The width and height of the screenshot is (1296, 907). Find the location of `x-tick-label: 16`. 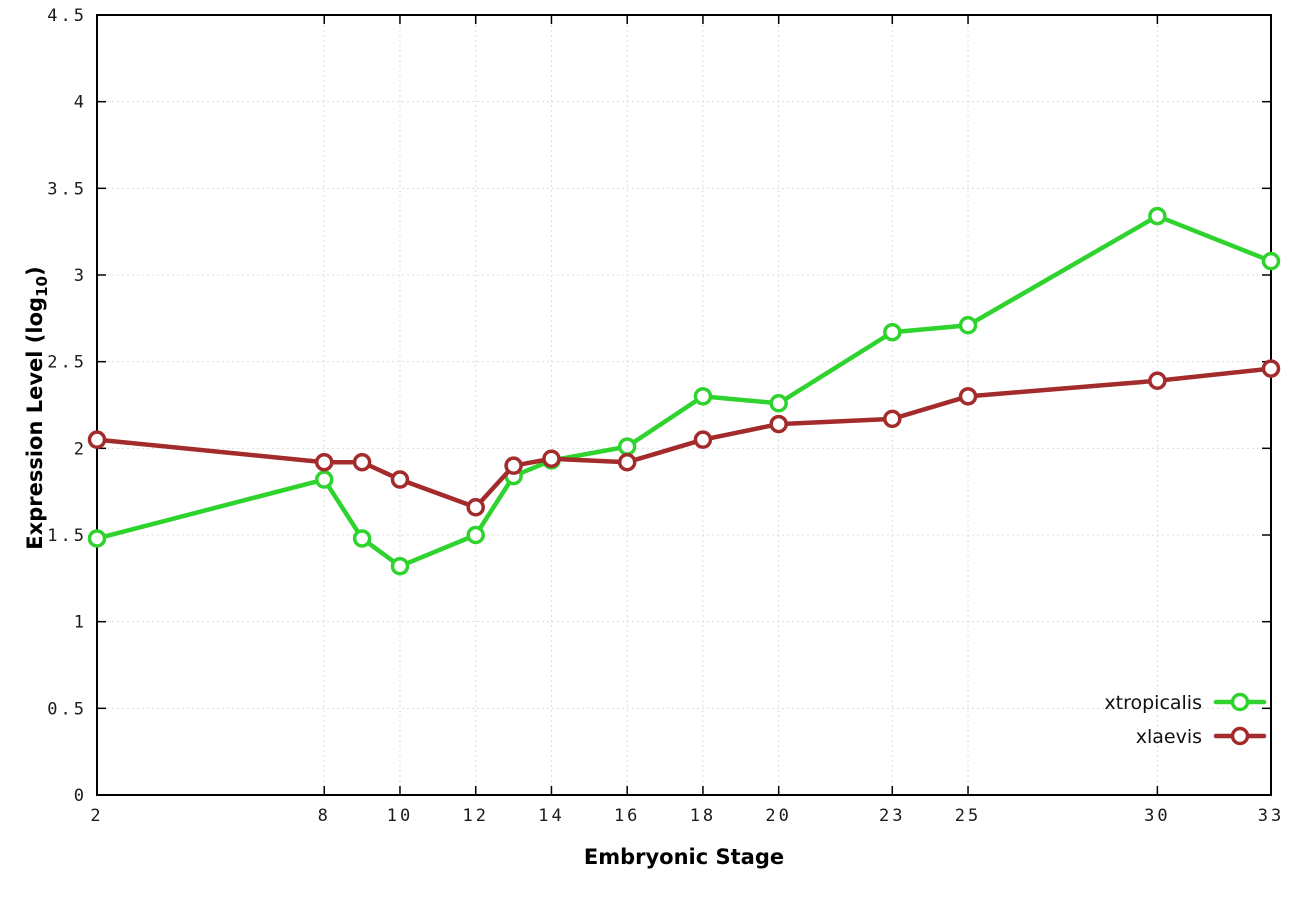

x-tick-label: 16 is located at coordinates (627, 816).